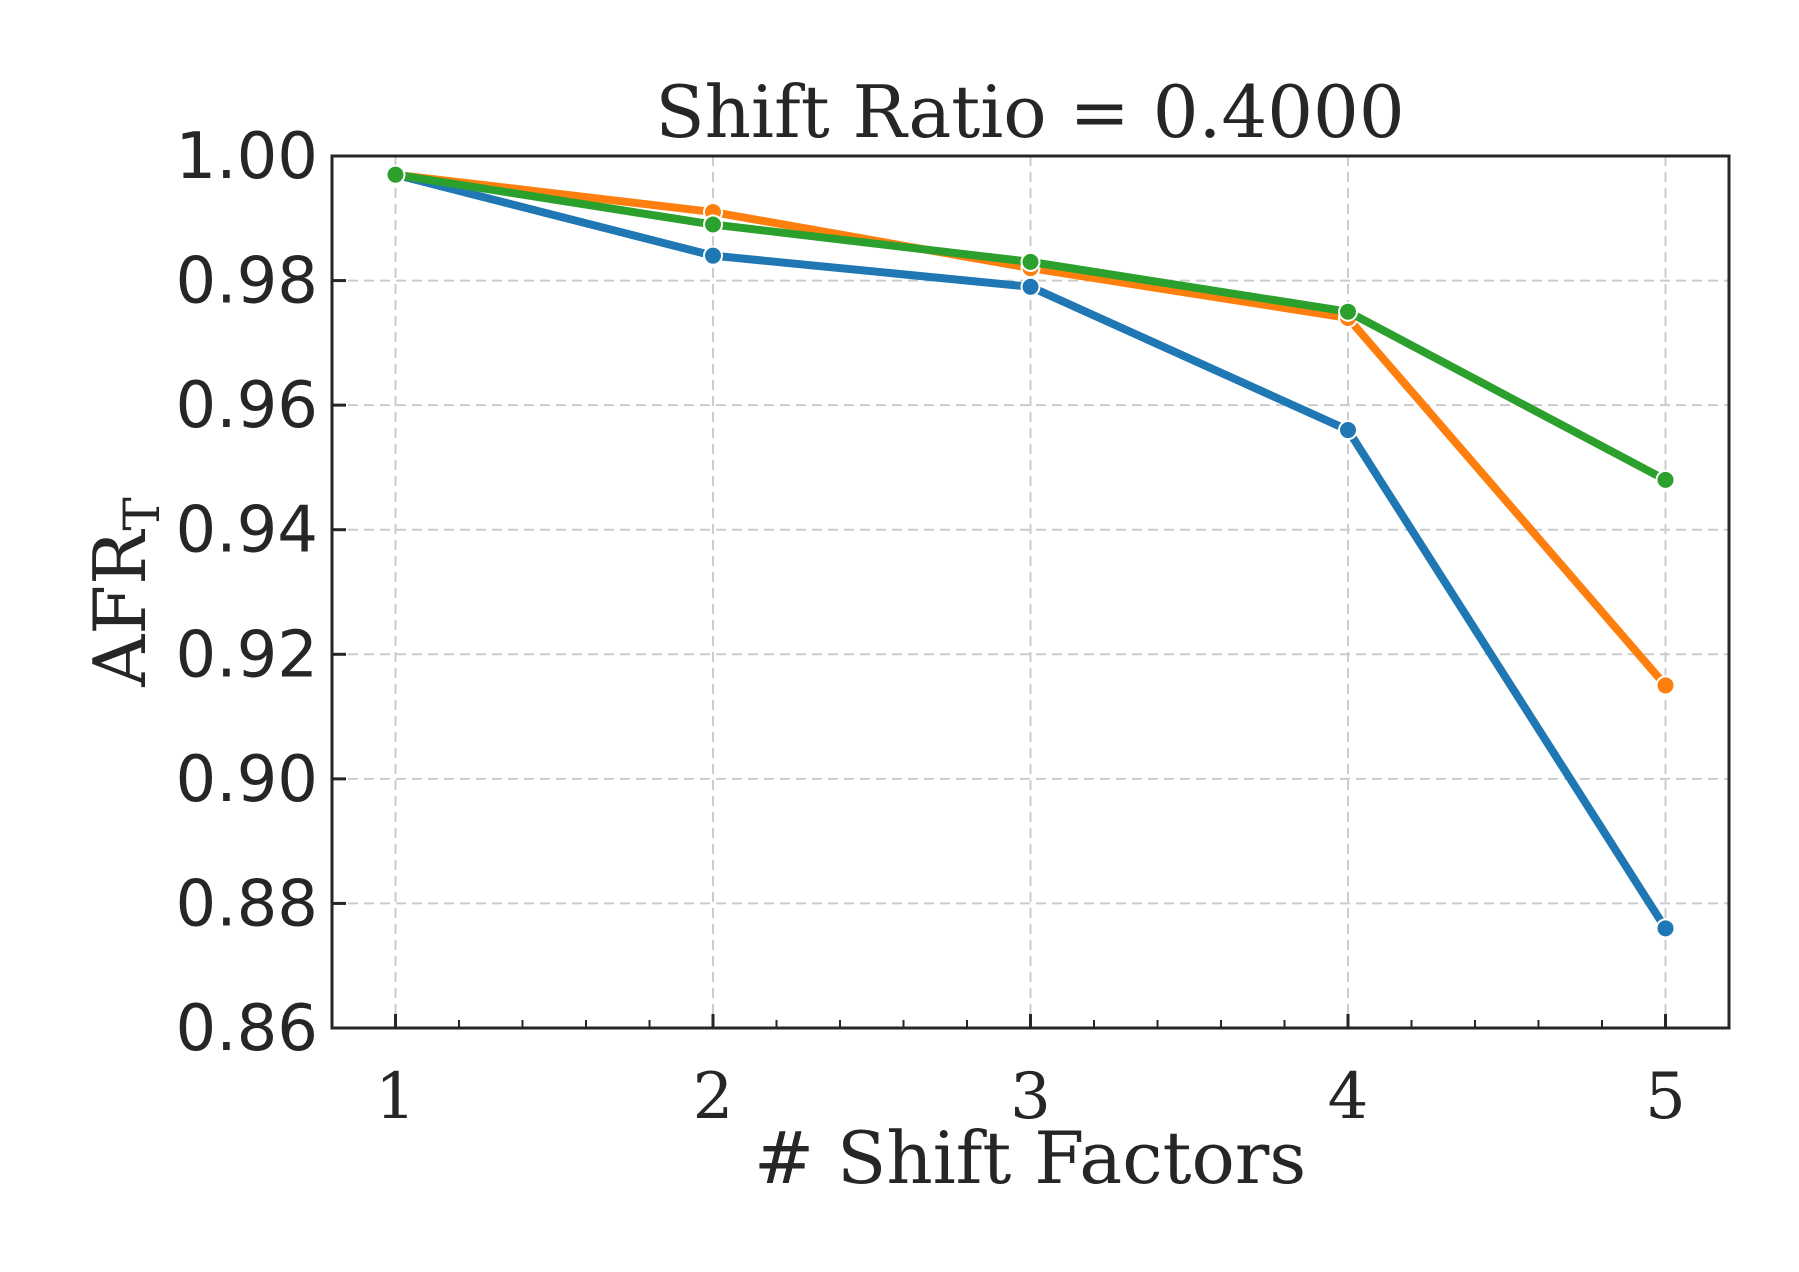 This screenshot has height=1272, width=1799. What do you see at coordinates (247, 531) in the screenshot?
I see `y-tick-label: 0.94` at bounding box center [247, 531].